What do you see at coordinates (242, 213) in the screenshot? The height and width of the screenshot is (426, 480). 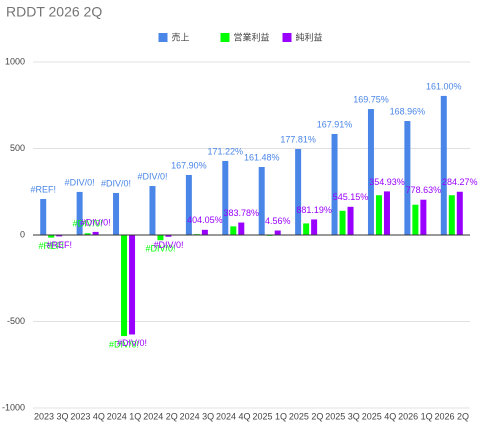 I see `data-label: 383.78%` at bounding box center [242, 213].